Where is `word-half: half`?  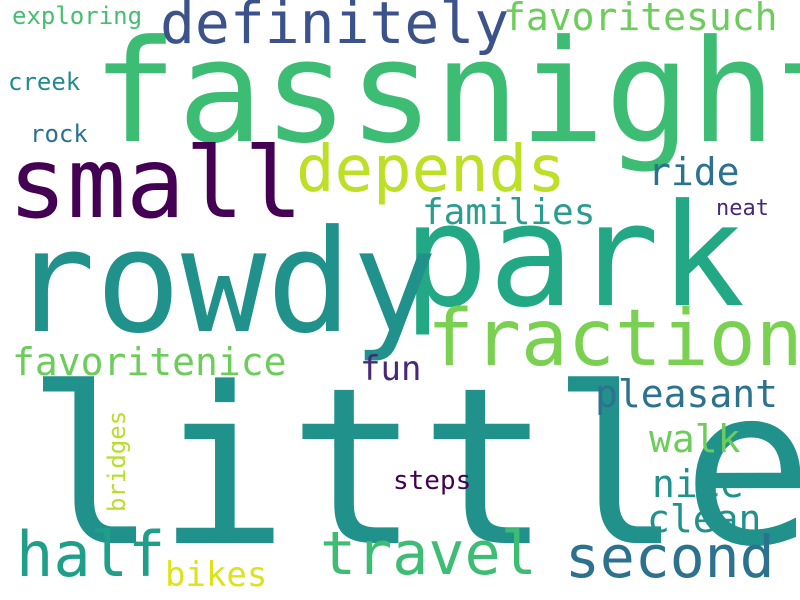 word-half: half is located at coordinates (91, 554).